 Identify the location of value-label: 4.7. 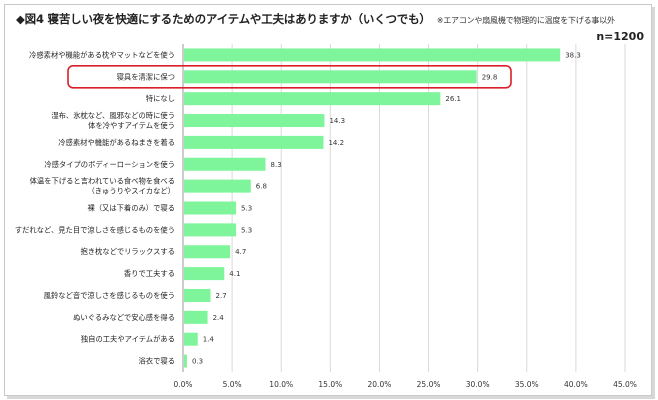
(240, 252).